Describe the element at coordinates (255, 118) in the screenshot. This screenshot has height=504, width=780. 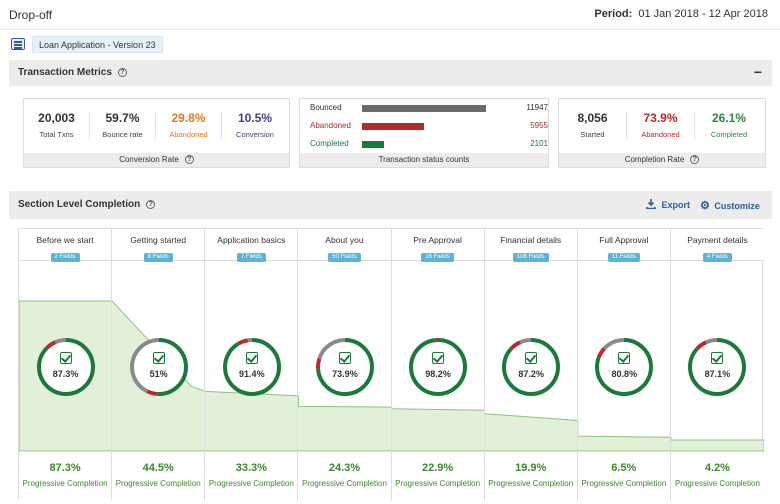
I see `metric-value: 10.5%` at that location.